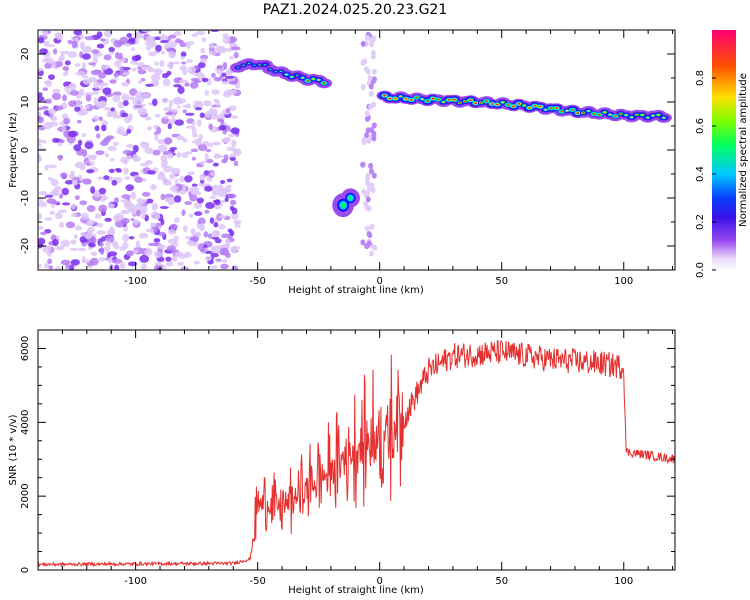 This screenshot has width=750, height=600. What do you see at coordinates (705, 174) in the screenshot?
I see `colorbar-ticks: 0.0 0.2 0.4 0.6 0.8` at bounding box center [705, 174].